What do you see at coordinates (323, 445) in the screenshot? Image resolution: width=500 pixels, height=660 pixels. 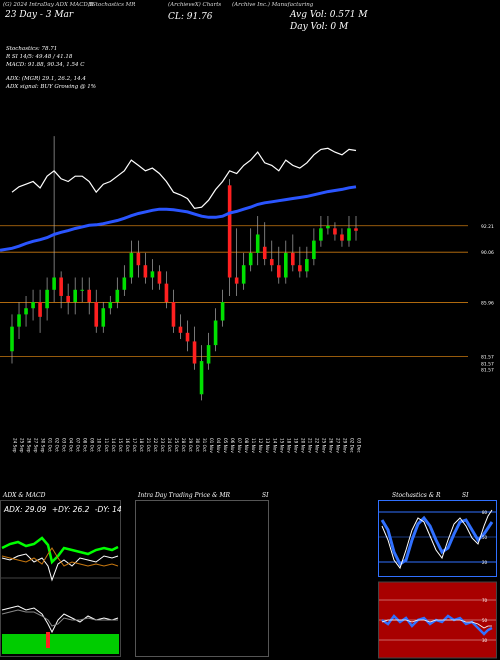 I see `date-label: 25 Nov` at bounding box center [323, 445].